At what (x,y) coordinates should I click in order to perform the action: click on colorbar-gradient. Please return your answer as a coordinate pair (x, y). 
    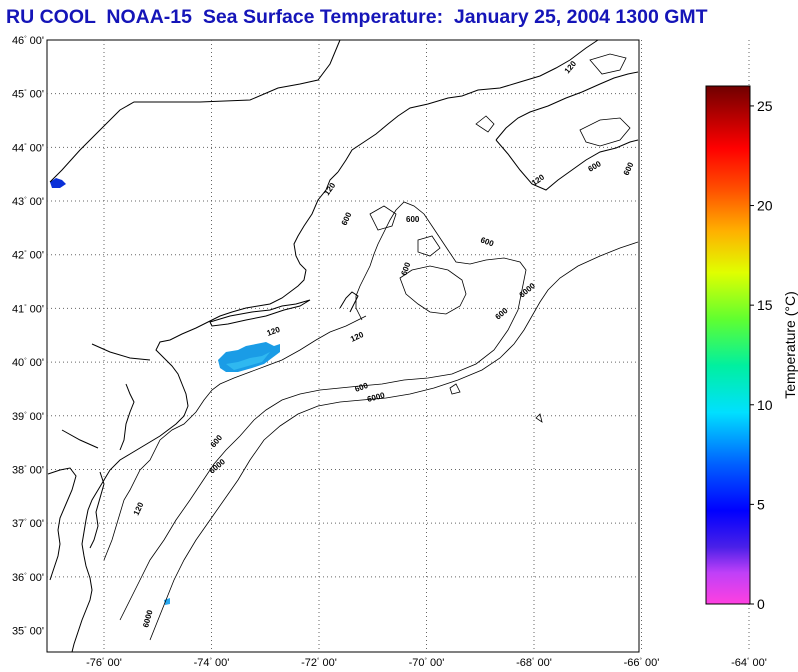
    Looking at the image, I should click on (728, 345).